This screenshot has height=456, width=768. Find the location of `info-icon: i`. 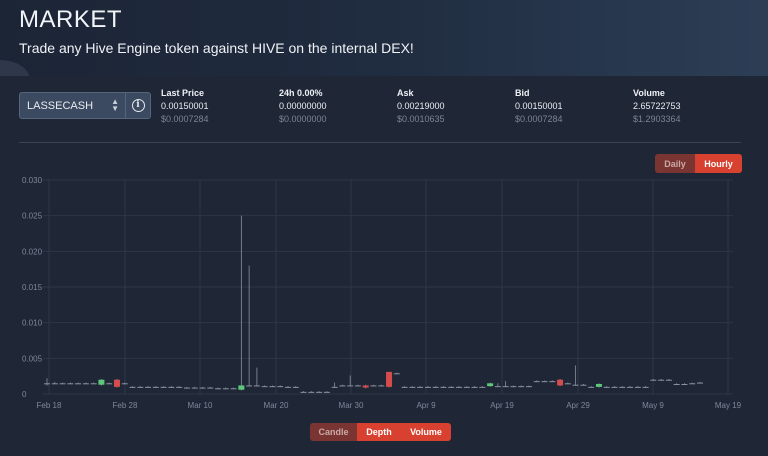

info-icon: i is located at coordinates (138, 105).